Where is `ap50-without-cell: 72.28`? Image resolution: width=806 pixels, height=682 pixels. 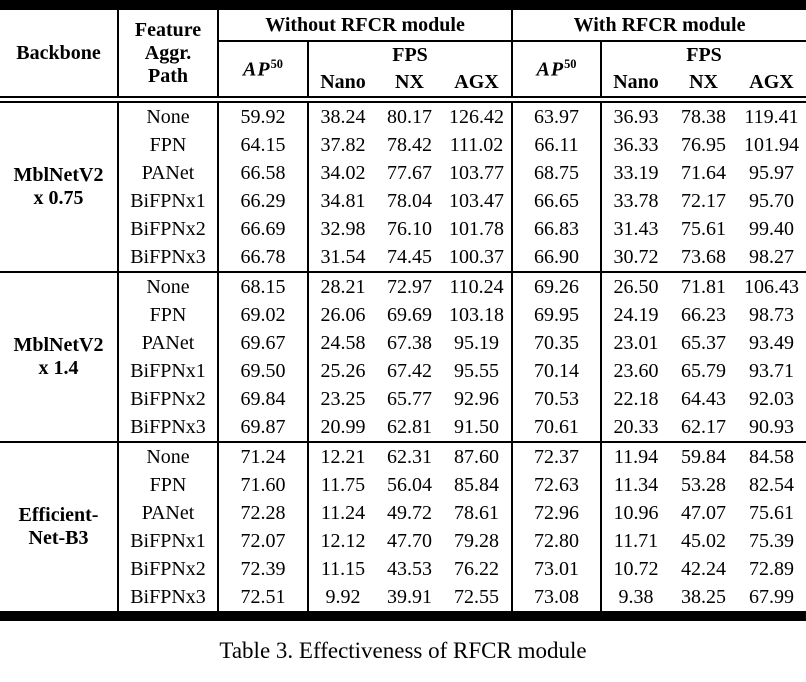
ap50-without-cell: 72.28 is located at coordinates (262, 513).